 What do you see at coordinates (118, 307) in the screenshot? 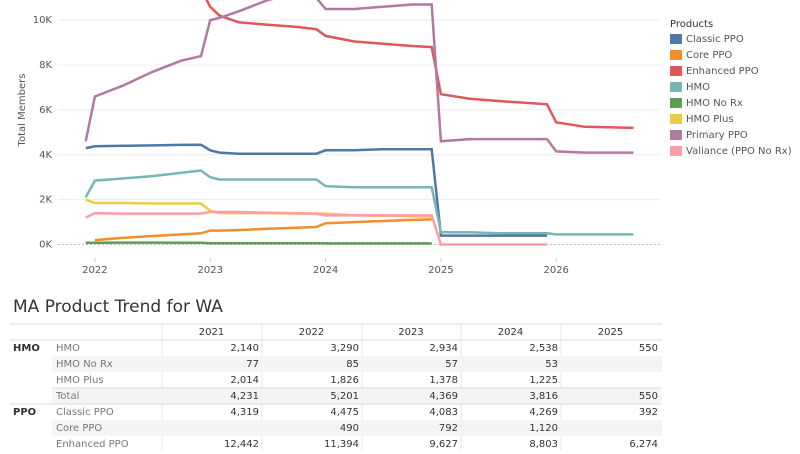
I see `table-title: MA Product Trend for WA` at bounding box center [118, 307].